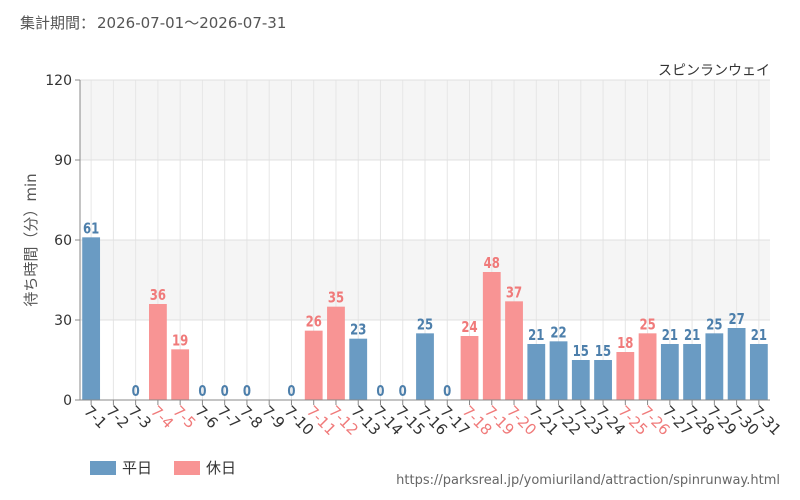  Describe the element at coordinates (447, 392) in the screenshot. I see `data-label-7-17: 0` at that location.